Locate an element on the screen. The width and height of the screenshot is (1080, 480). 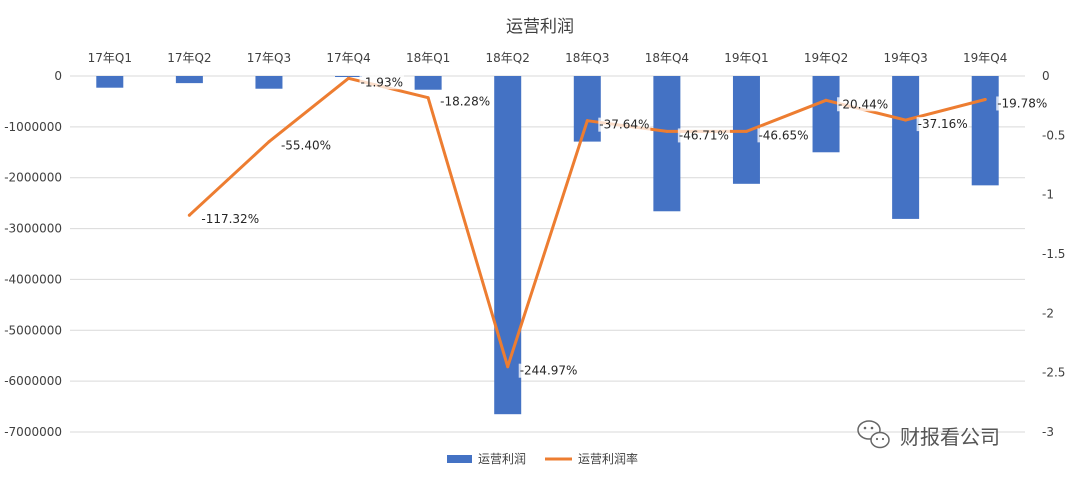
x-axis-tick-label: 19年Q2 is located at coordinates (826, 58).